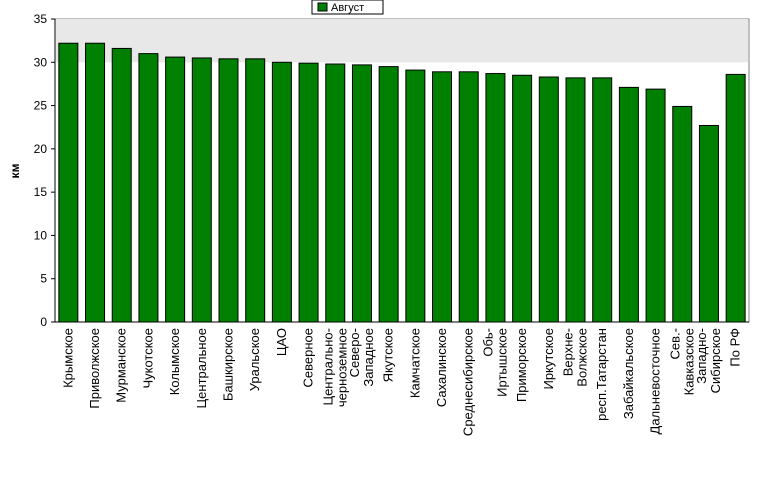 The height and width of the screenshot is (479, 777). Describe the element at coordinates (41, 235) in the screenshot. I see `y-tick-label: 10` at that location.